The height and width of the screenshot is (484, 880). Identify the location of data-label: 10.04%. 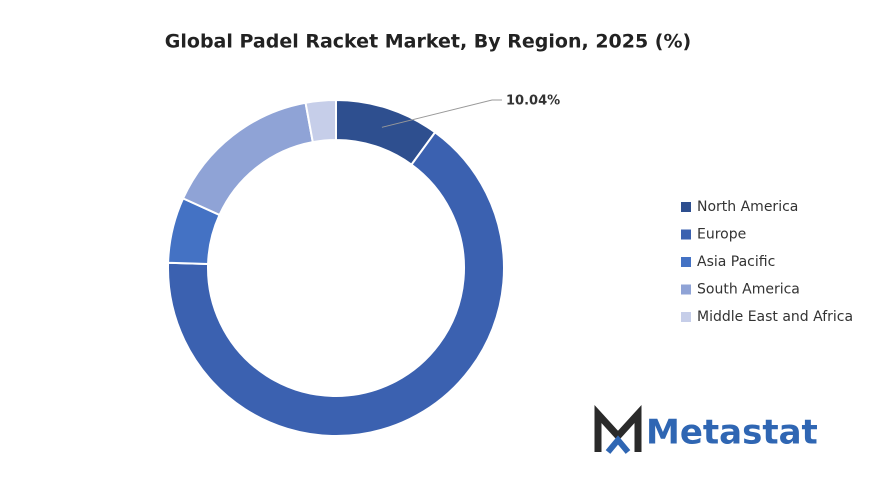
(533, 101).